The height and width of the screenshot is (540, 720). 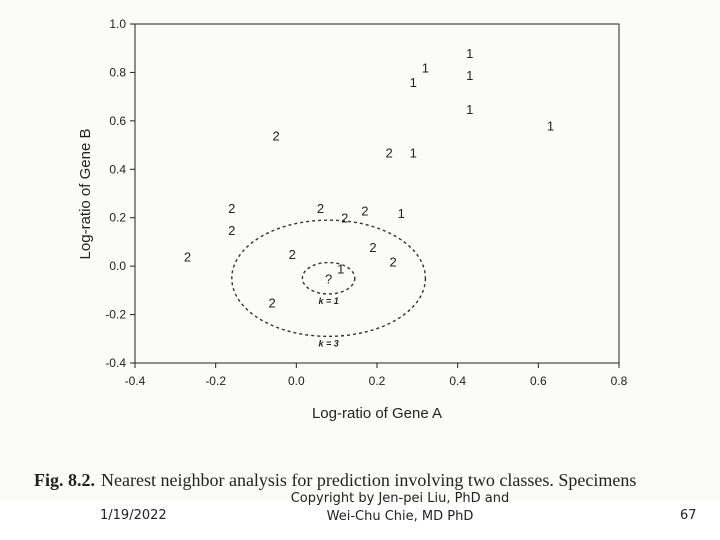 I want to click on y-tick-label: 0.2, so click(x=117, y=218).